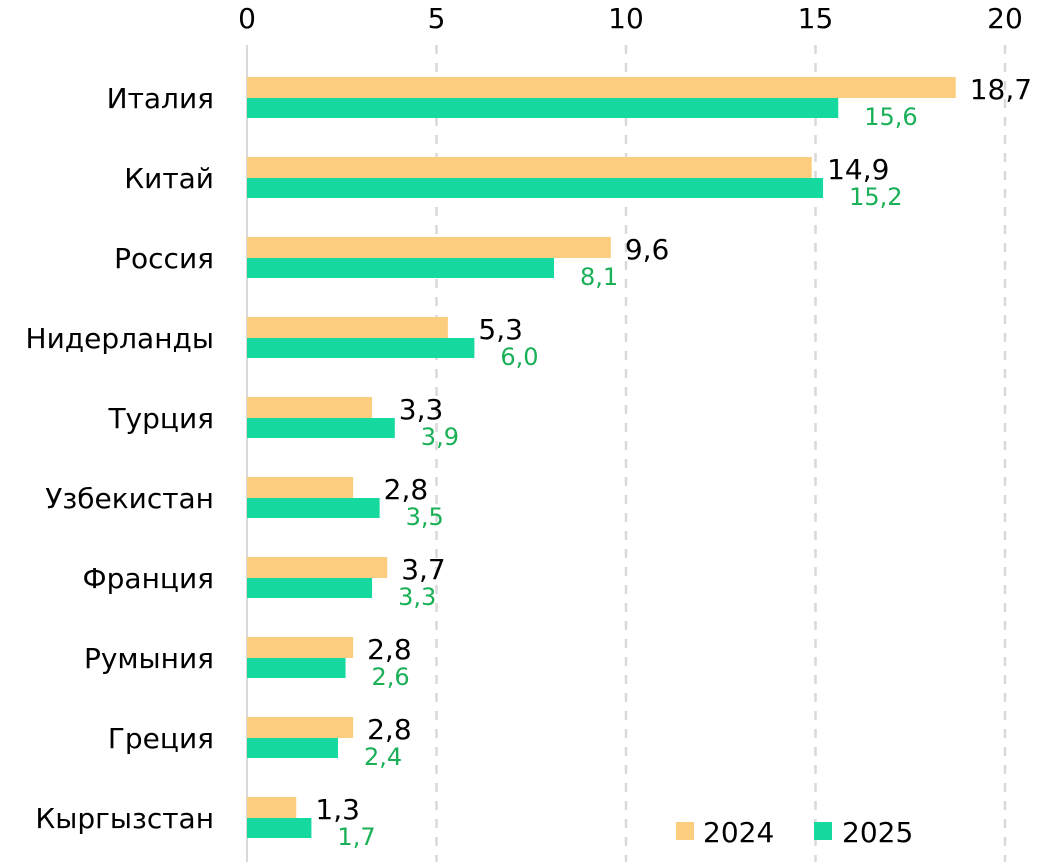 The image size is (1037, 866). I want to click on category-label: Кыргызстан, so click(124, 818).